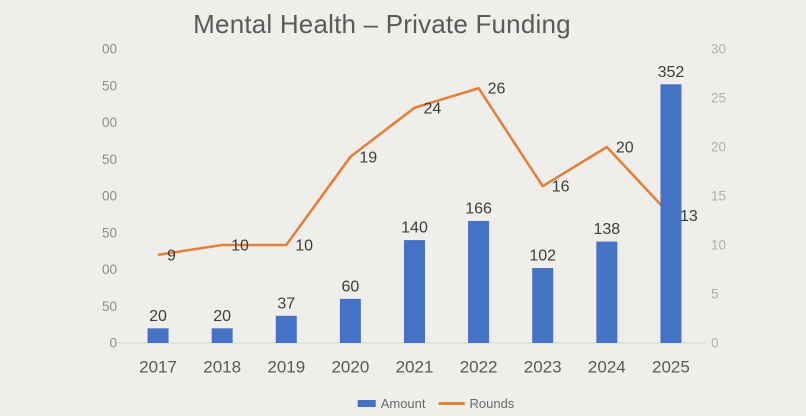 This screenshot has width=806, height=416. What do you see at coordinates (479, 281) in the screenshot?
I see `bar-2022` at bounding box center [479, 281].